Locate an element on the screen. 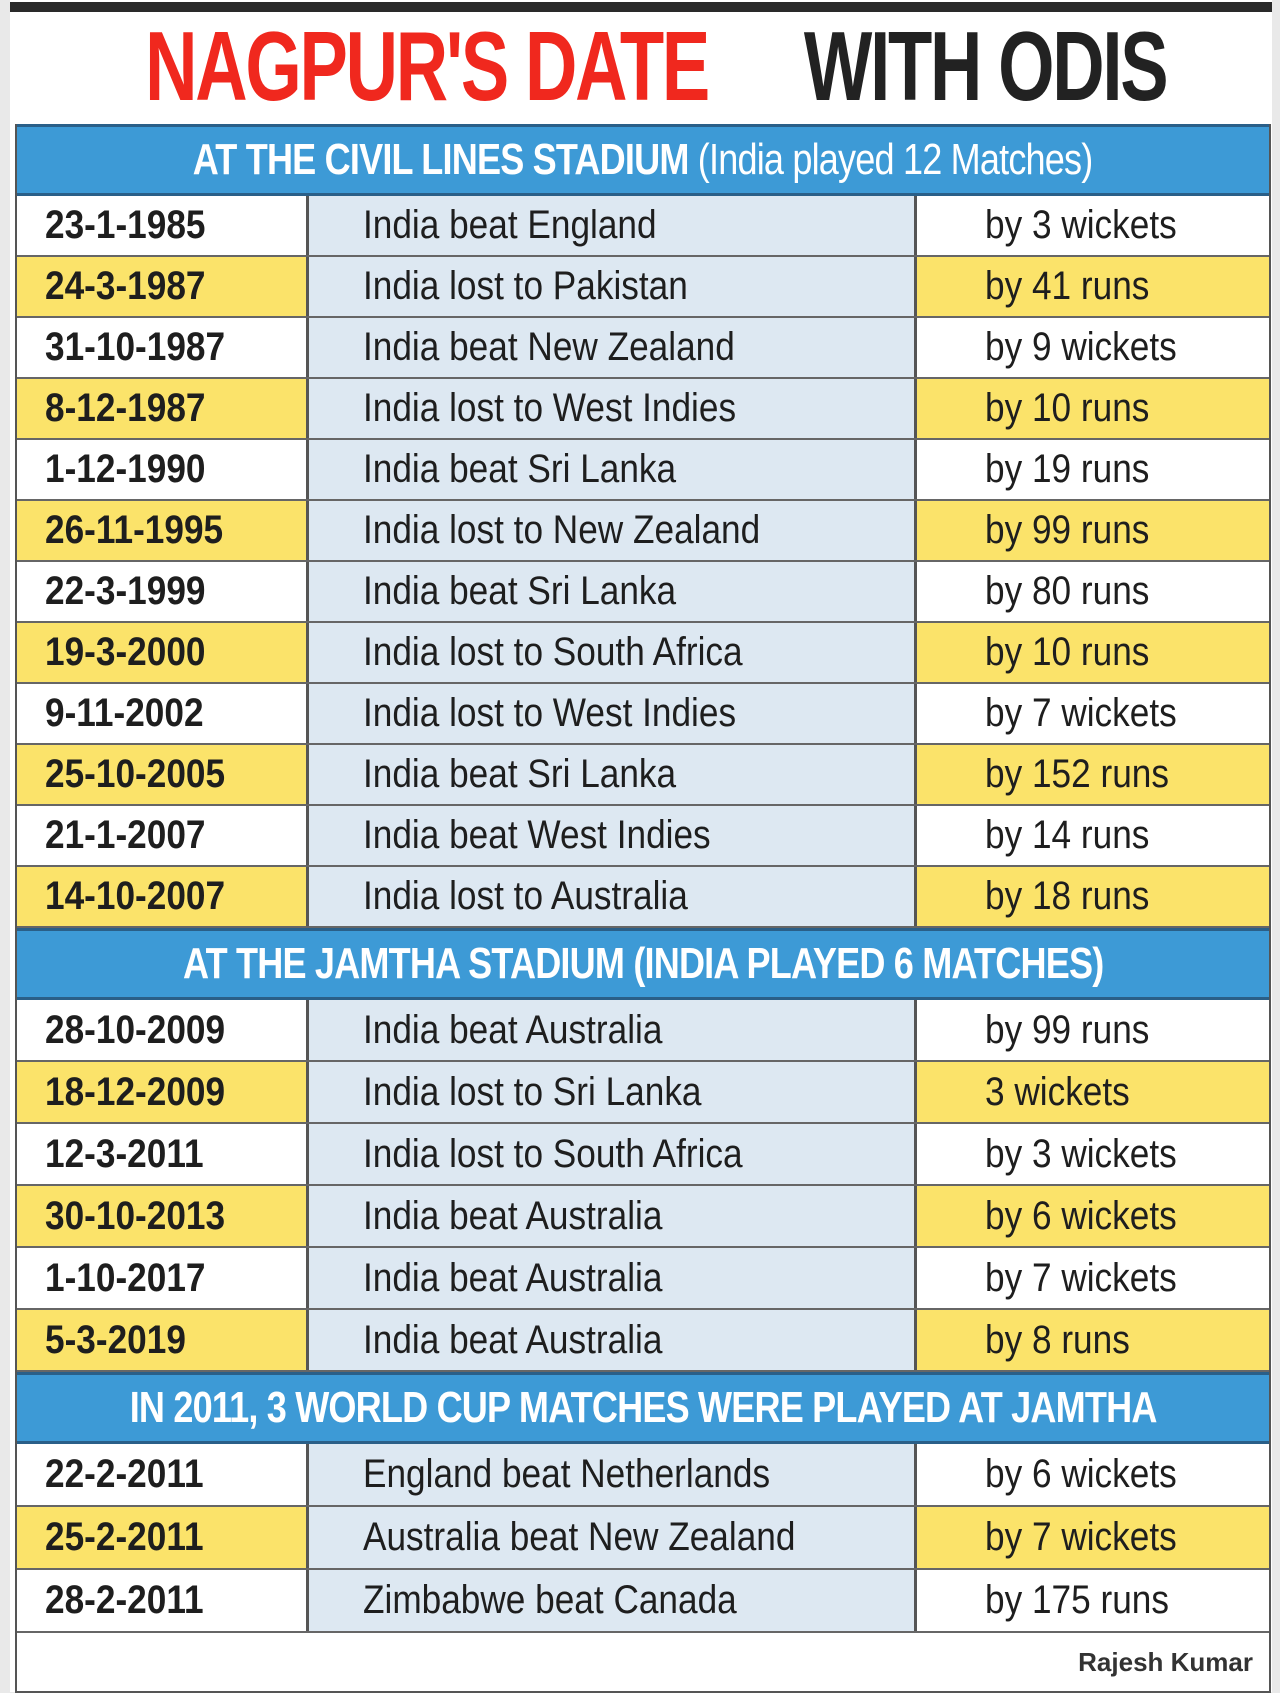 This screenshot has height=1693, width=1280. match-date: 30-10-2013 is located at coordinates (135, 1215).